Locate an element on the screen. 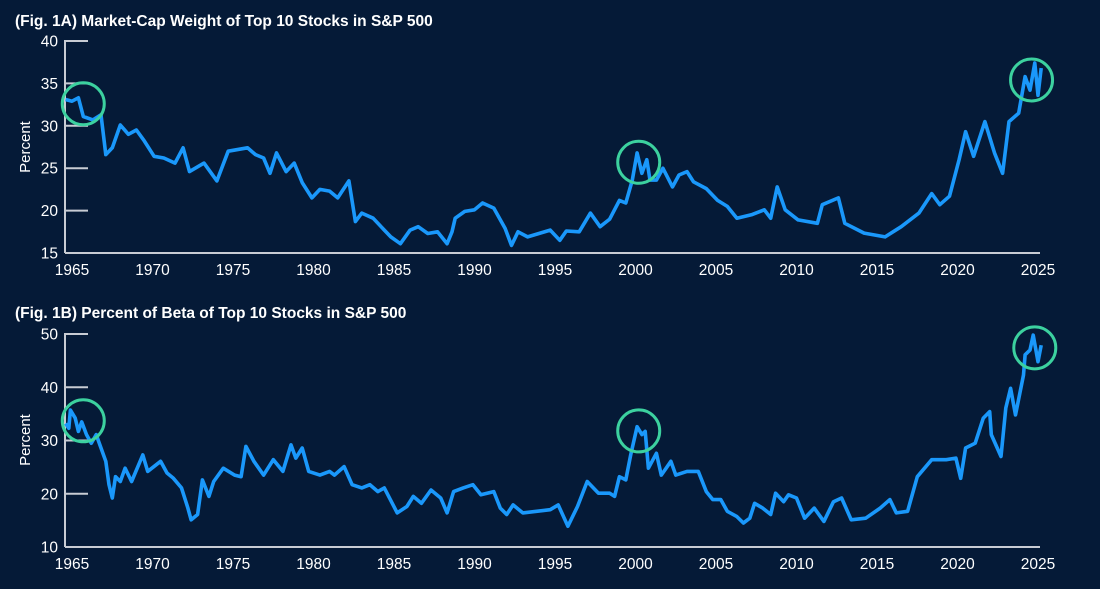 This screenshot has width=1100, height=589. y-tick-label: 35 is located at coordinates (49, 84).